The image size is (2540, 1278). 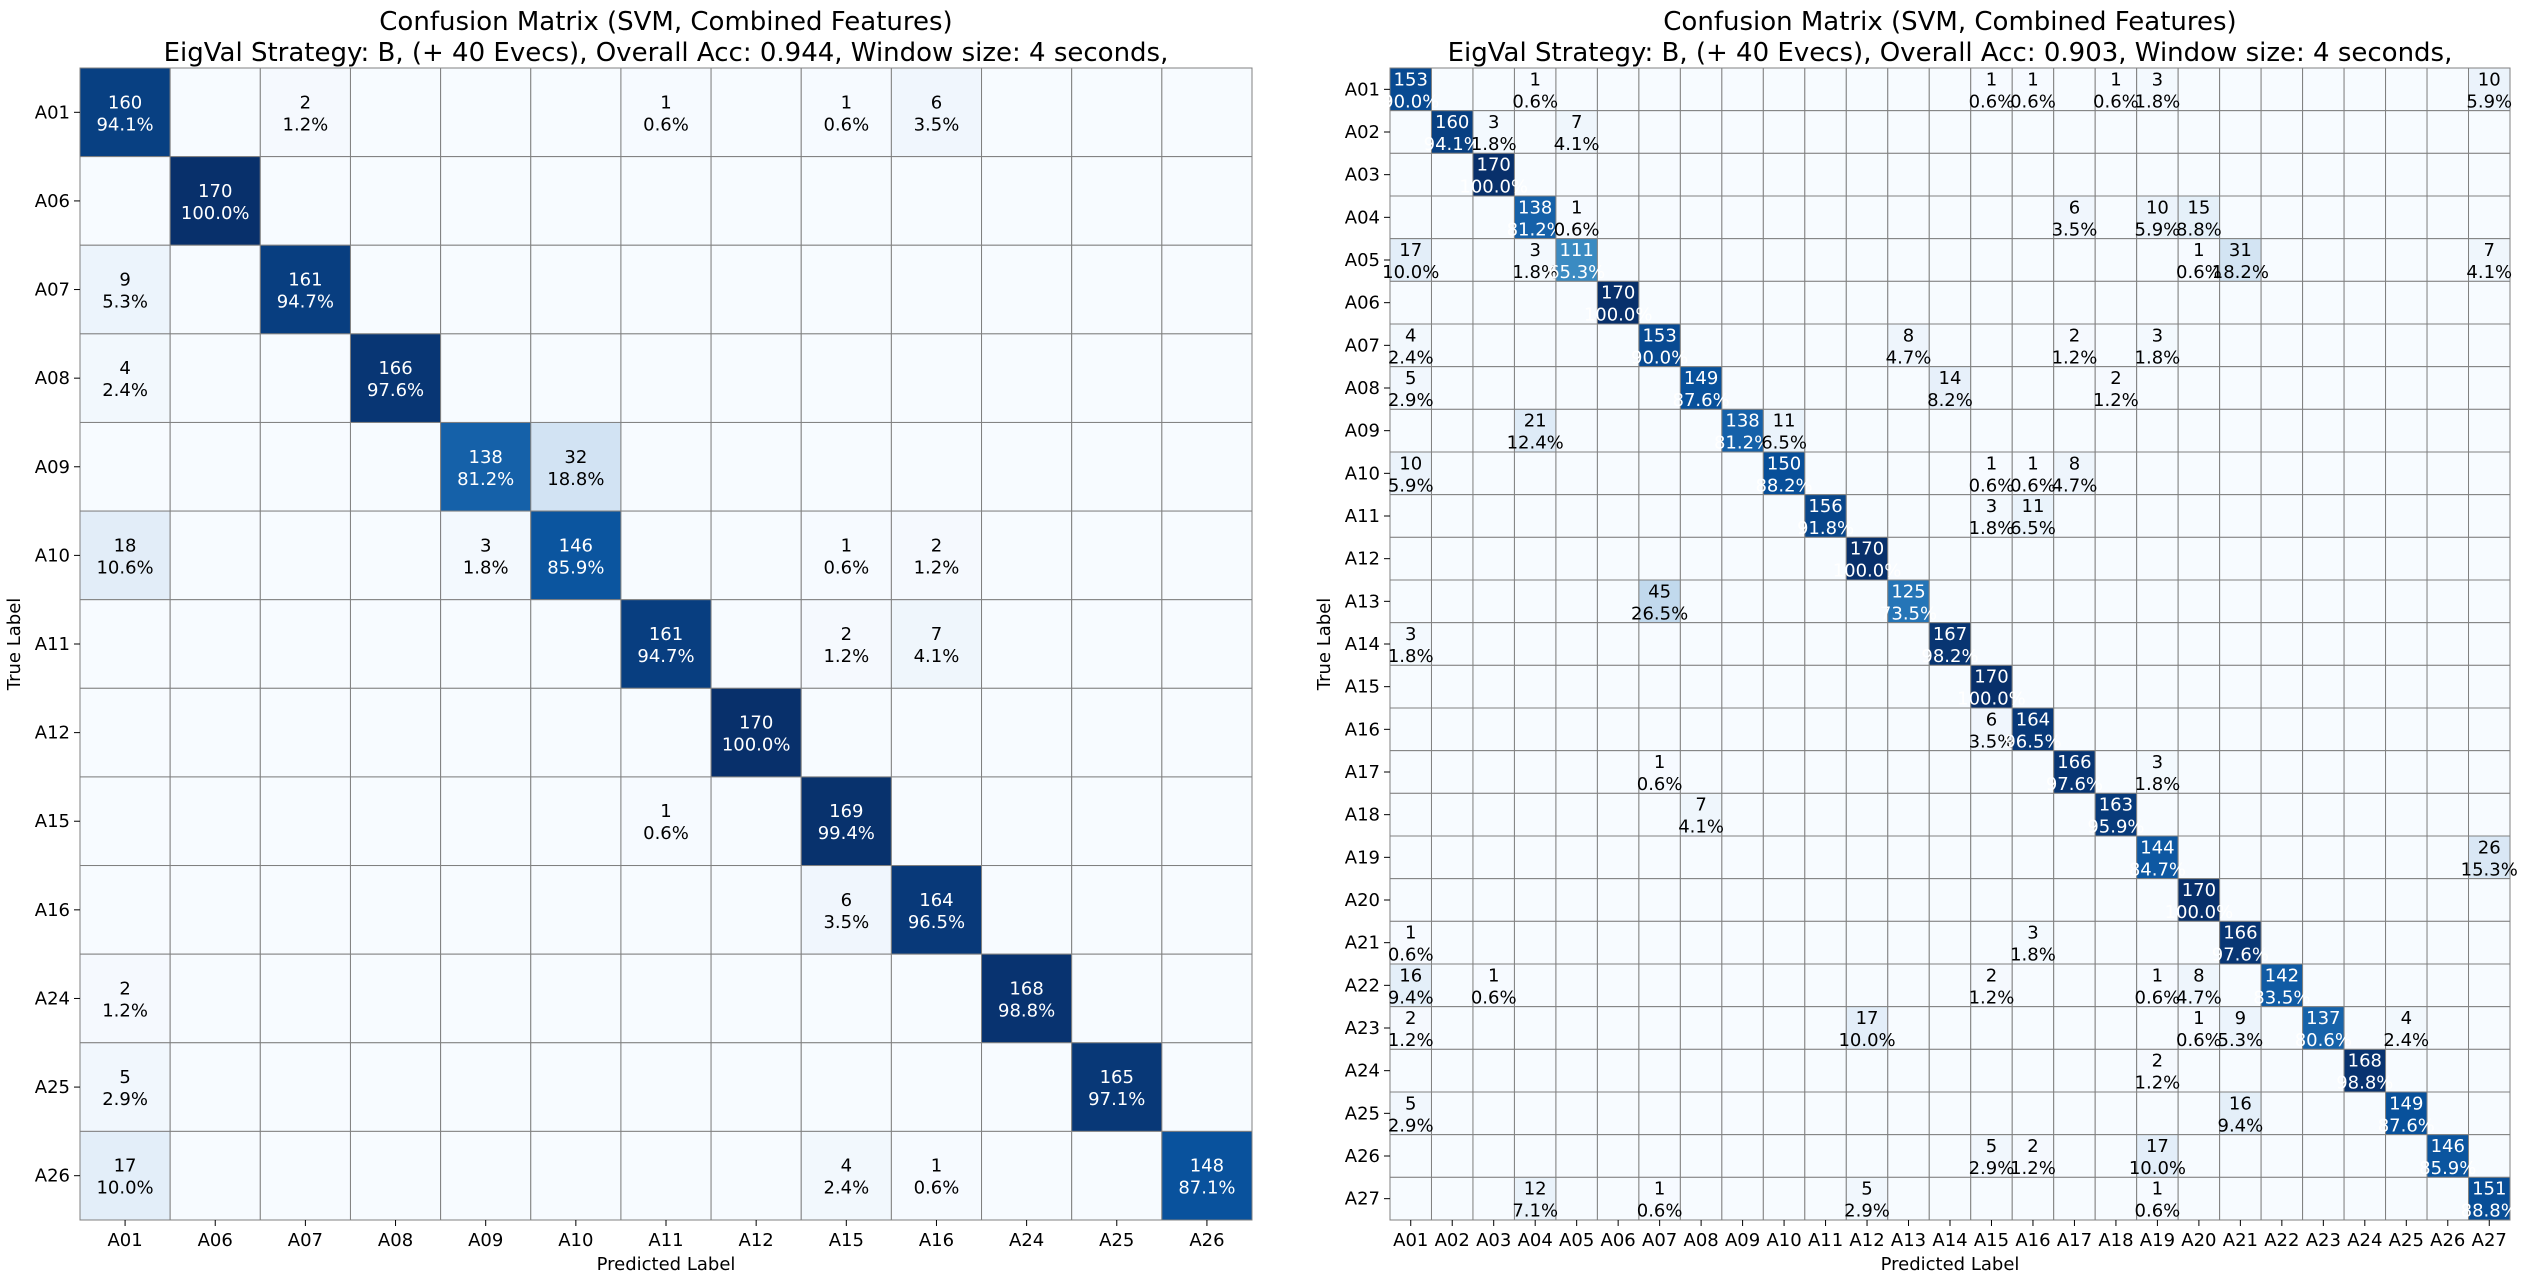 What do you see at coordinates (1784, 463) in the screenshot?
I see `cell-count-label: 150` at bounding box center [1784, 463].